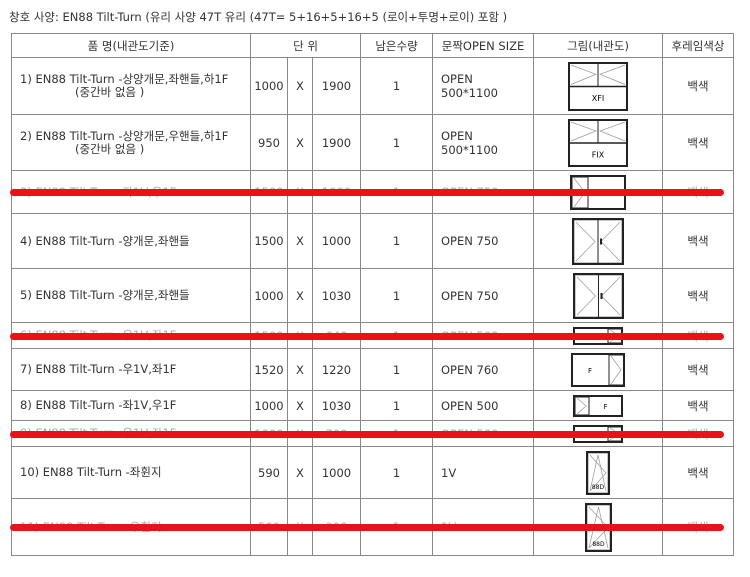 This screenshot has height=577, width=750. What do you see at coordinates (336, 369) in the screenshot?
I see `height-value: 1220` at bounding box center [336, 369].